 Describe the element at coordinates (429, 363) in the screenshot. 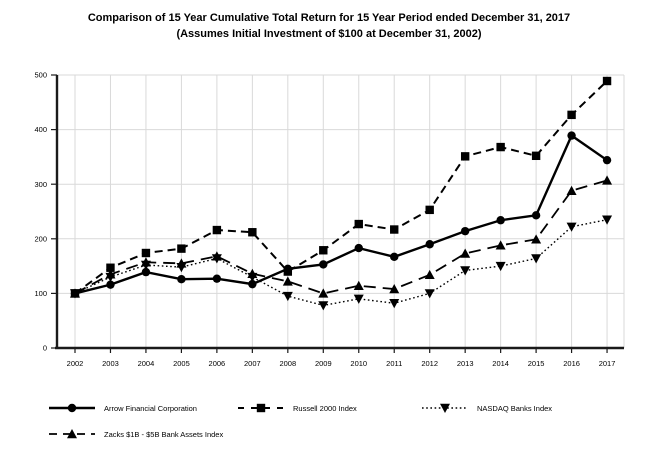

I see `x-axis-tick-label: 2012` at that location.